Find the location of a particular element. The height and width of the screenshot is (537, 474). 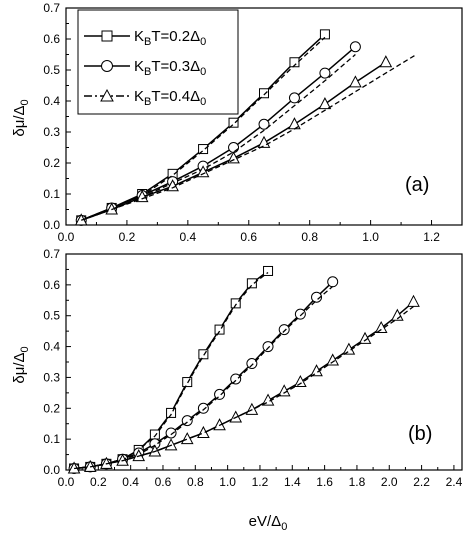

svg-text: KBT=0.2Δ0 is located at coordinates (170, 38).